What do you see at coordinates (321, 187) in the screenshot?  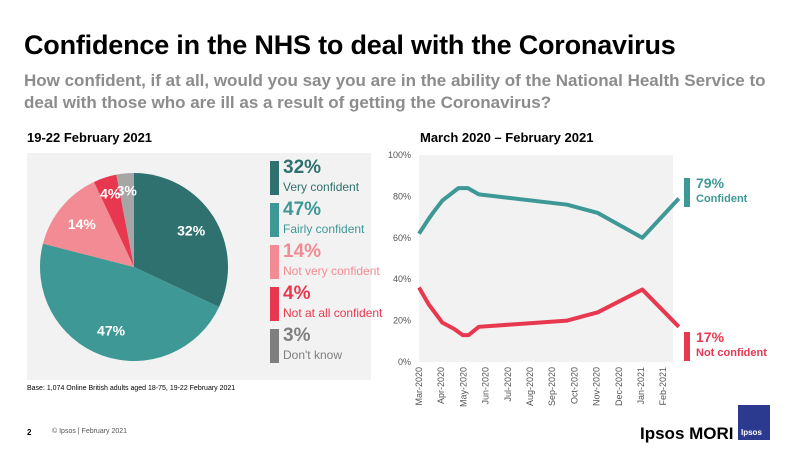 I see `legend-label: Very confident` at bounding box center [321, 187].